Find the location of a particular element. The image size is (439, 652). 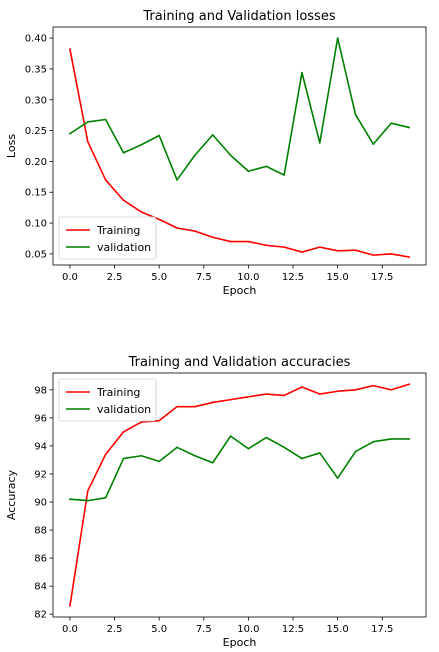

y-tick-label: 0.05 is located at coordinates (36, 254).